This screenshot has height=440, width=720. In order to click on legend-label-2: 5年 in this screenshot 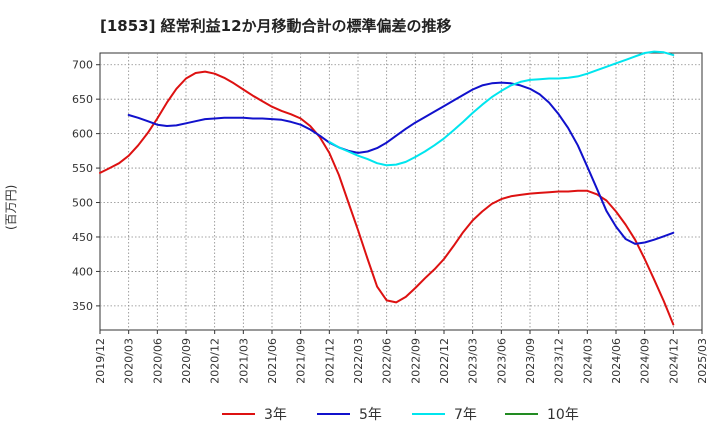, I will do `click(370, 415)`.